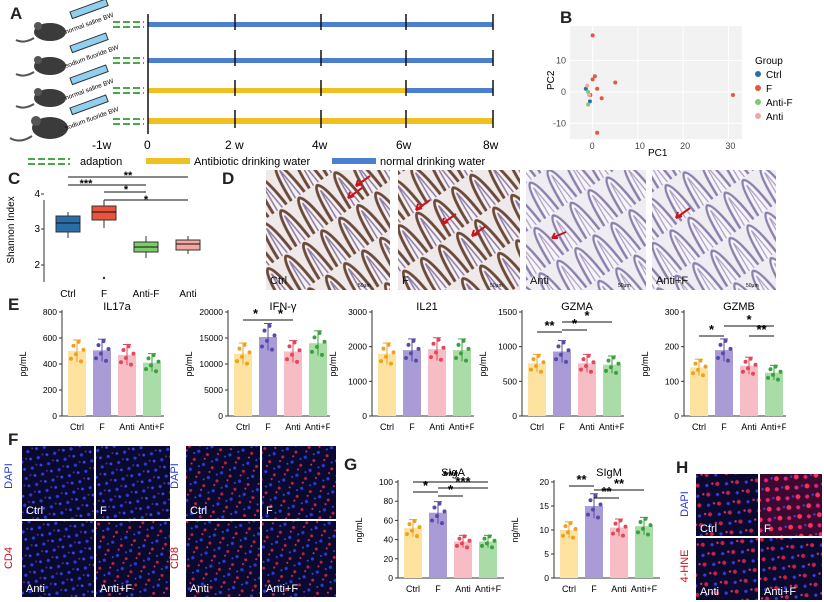  I want to click on y-tick-label: 1000, so click(507, 347).